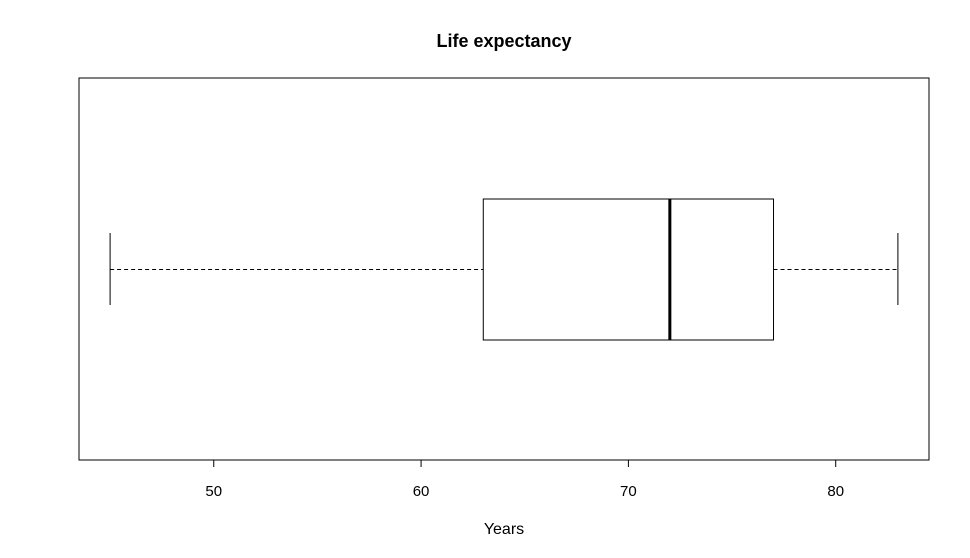  Describe the element at coordinates (835, 491) in the screenshot. I see `x-tick-label-80: 80` at that location.